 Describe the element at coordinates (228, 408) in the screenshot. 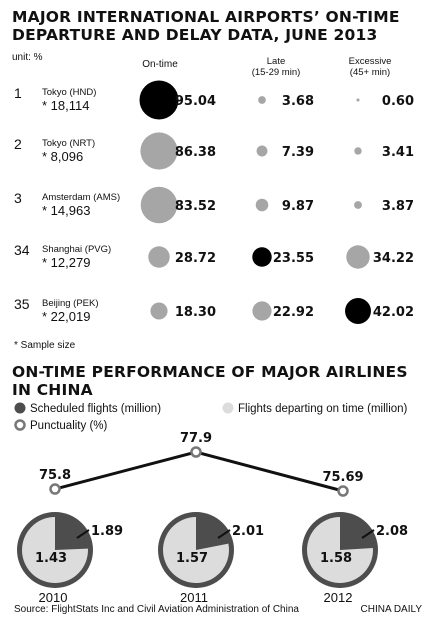

I see `legend-ontime-marker` at that location.